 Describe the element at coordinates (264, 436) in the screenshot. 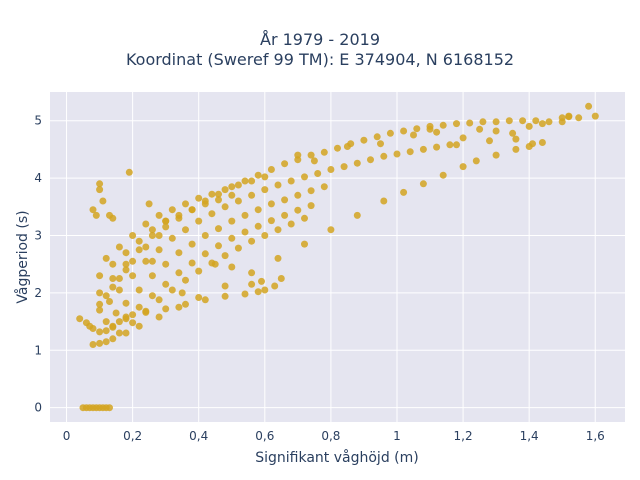

I see `x-tick-label: 0,6` at that location.